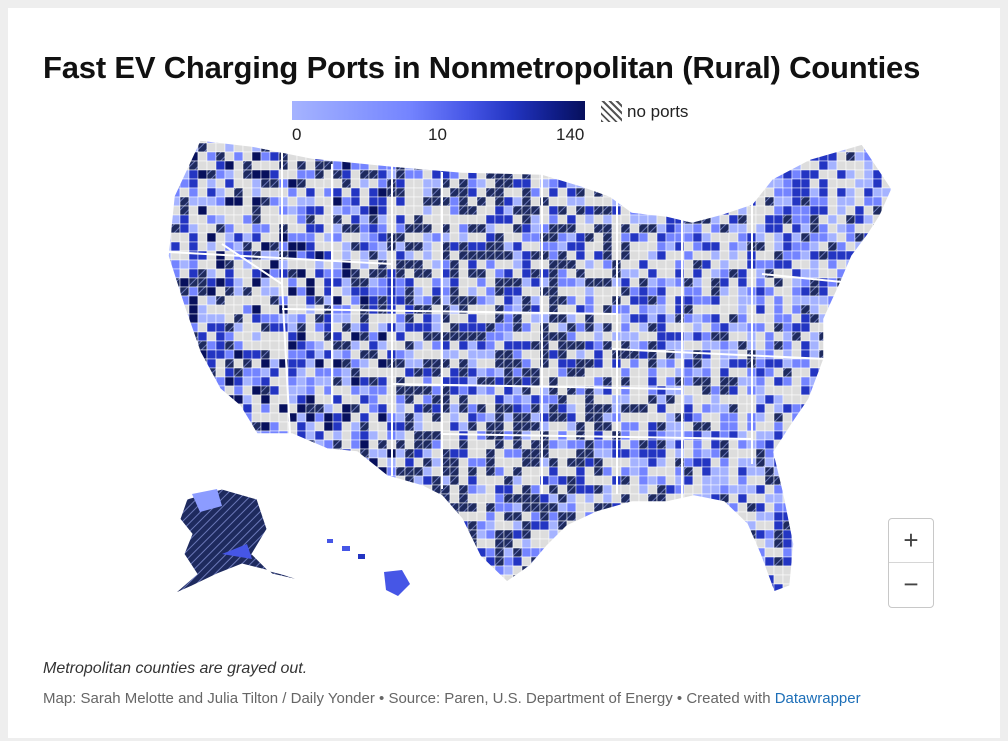 This screenshot has height=741, width=1008. Describe the element at coordinates (611, 111) in the screenshot. I see `no-ports-swatch` at that location.